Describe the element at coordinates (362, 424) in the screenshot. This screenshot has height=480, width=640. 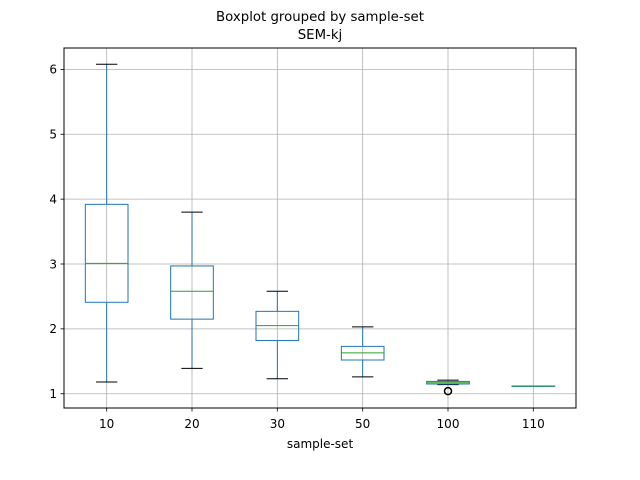
I see `x-tick-label: 50` at that location.